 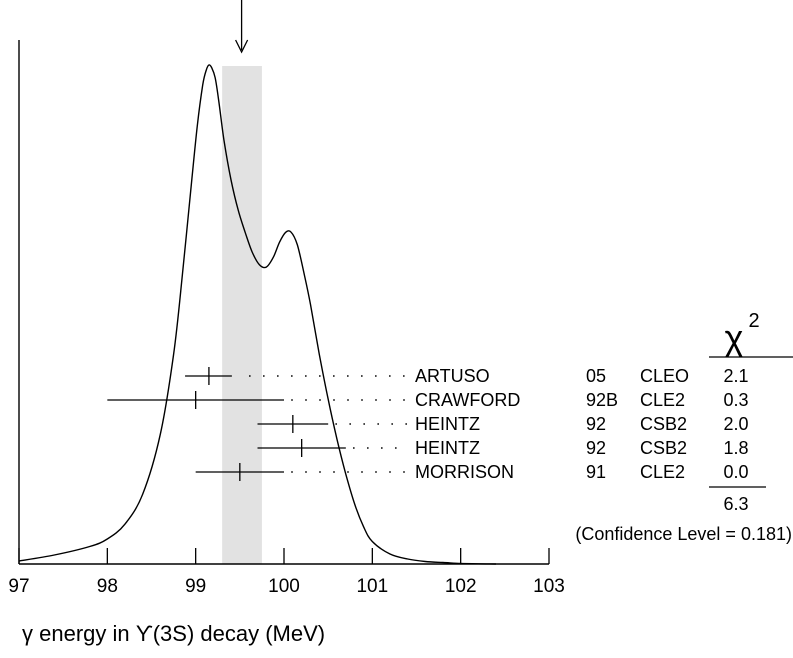 What do you see at coordinates (735, 448) in the screenshot?
I see `measurement-chi2: 1.8` at bounding box center [735, 448].